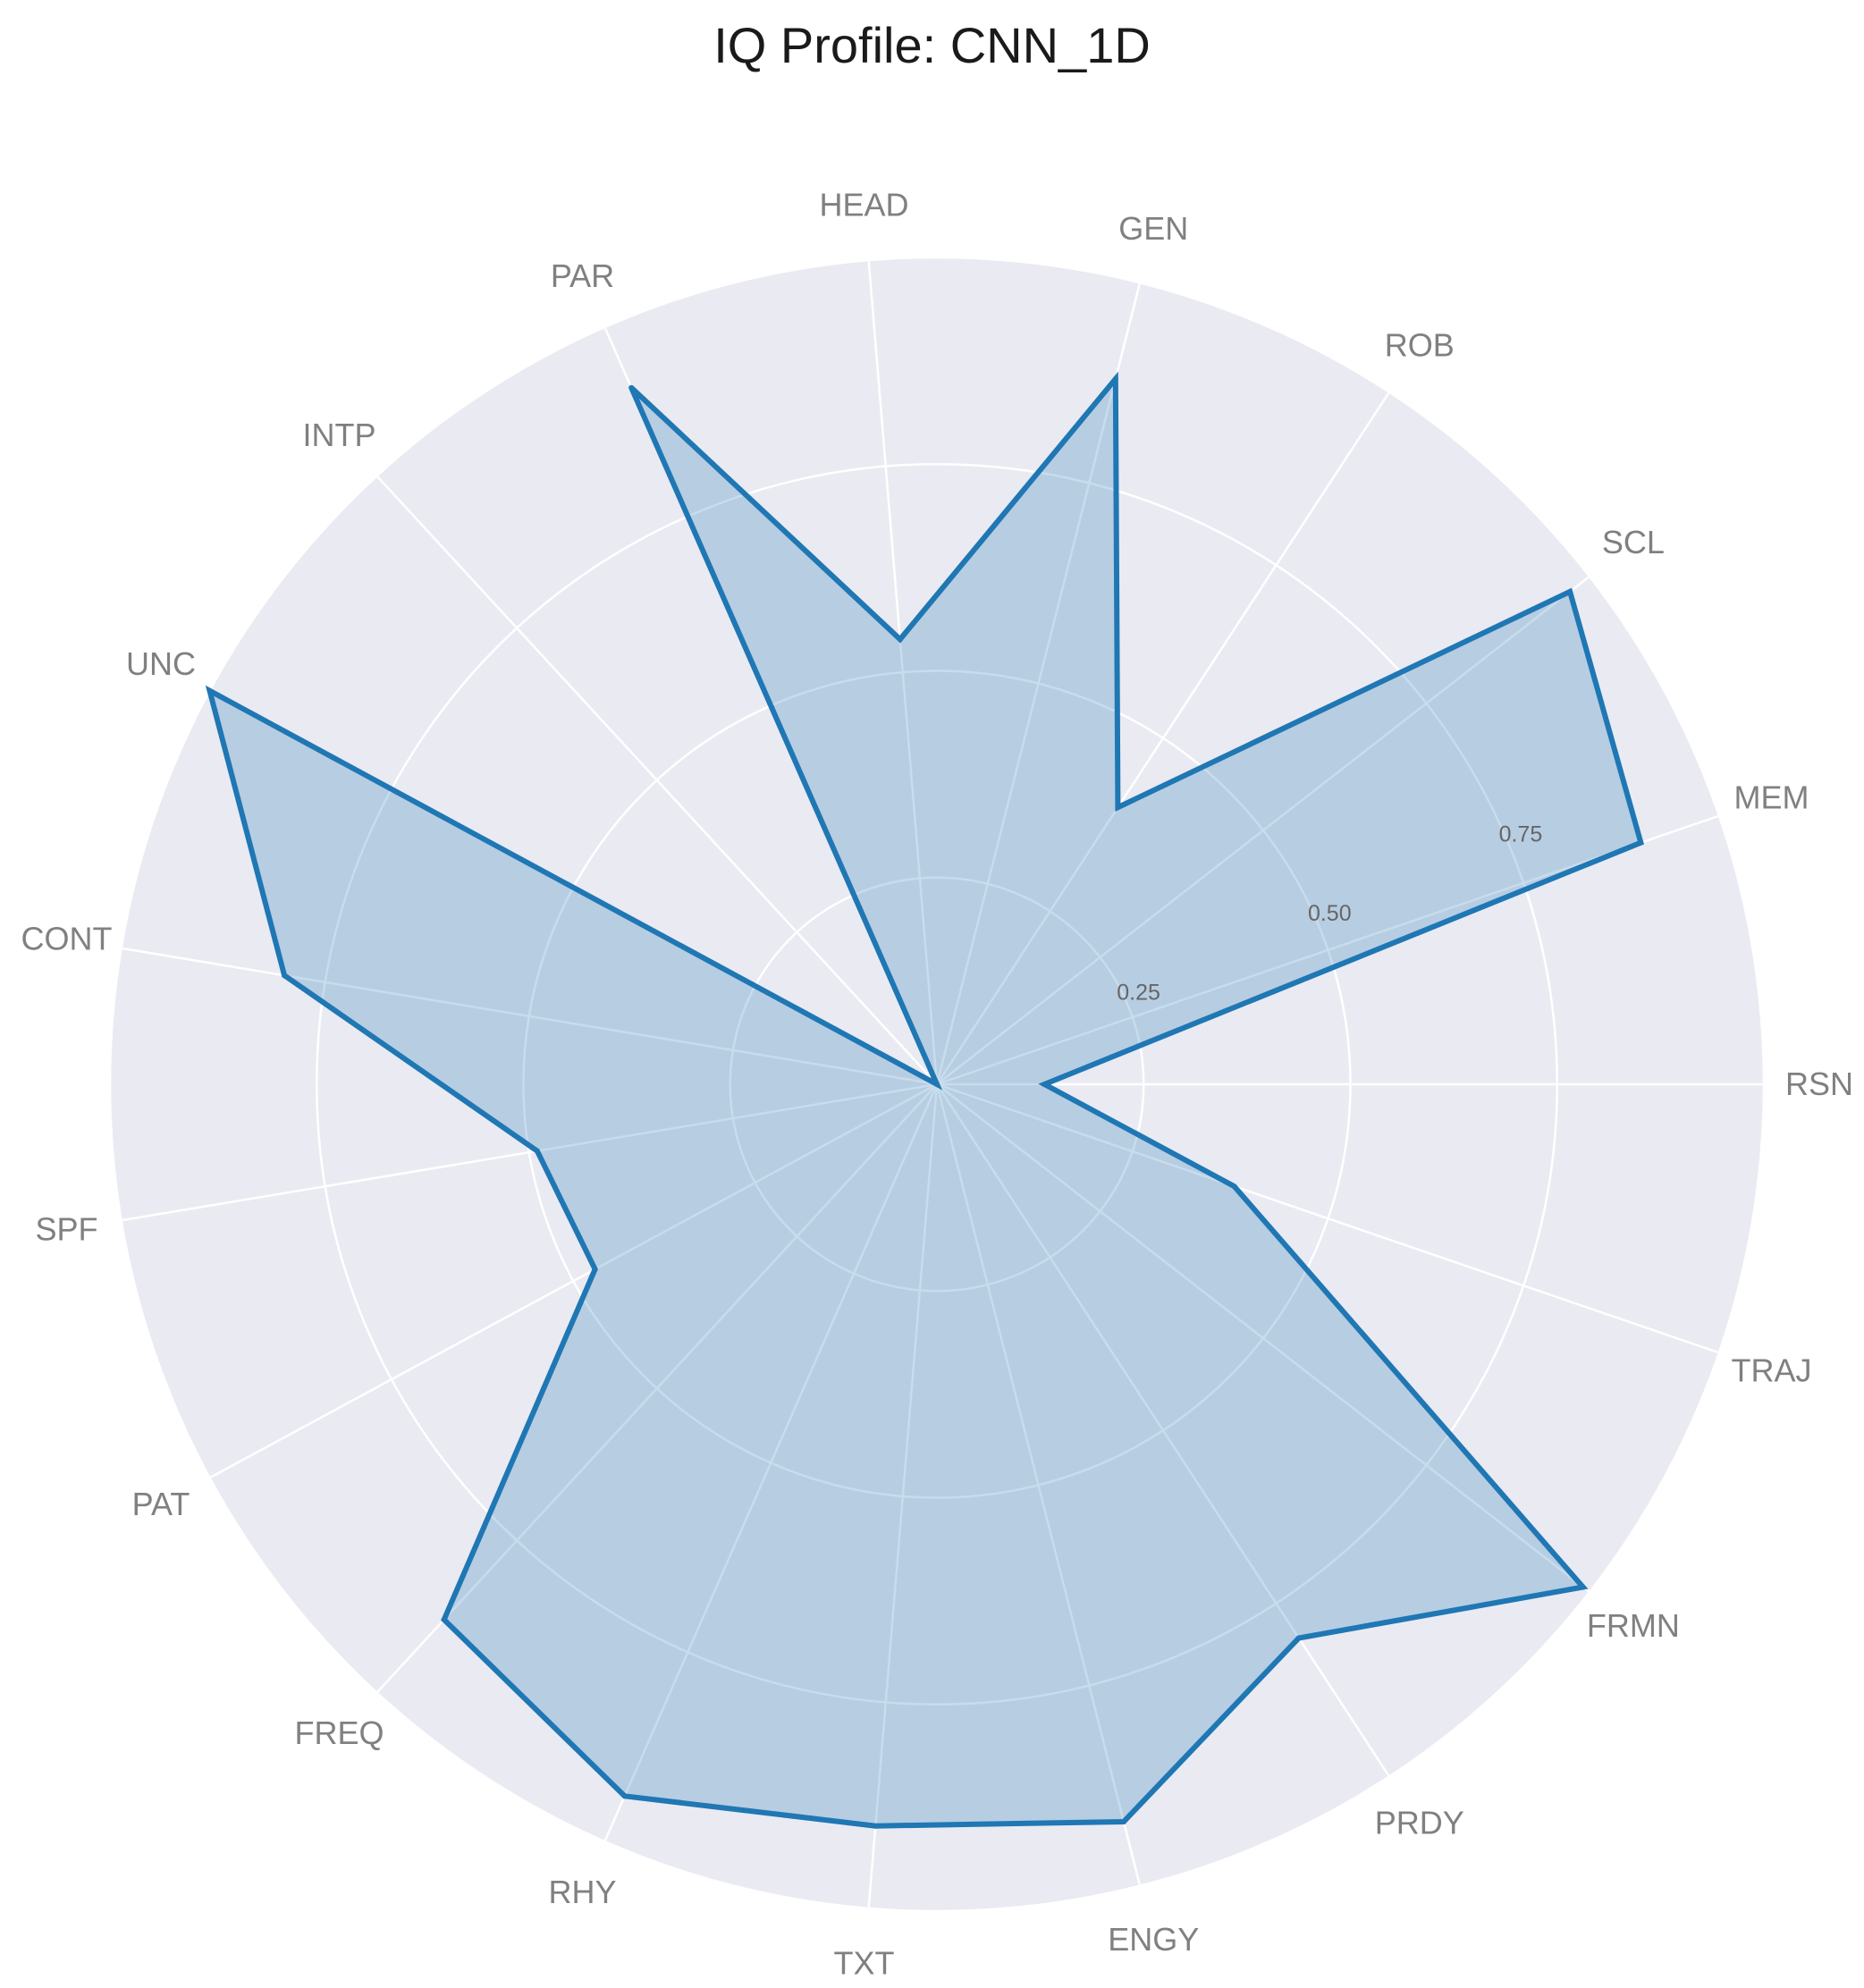 This screenshot has height=1988, width=1864. Describe the element at coordinates (582, 1892) in the screenshot. I see `category-label-rhy: RHY` at that location.